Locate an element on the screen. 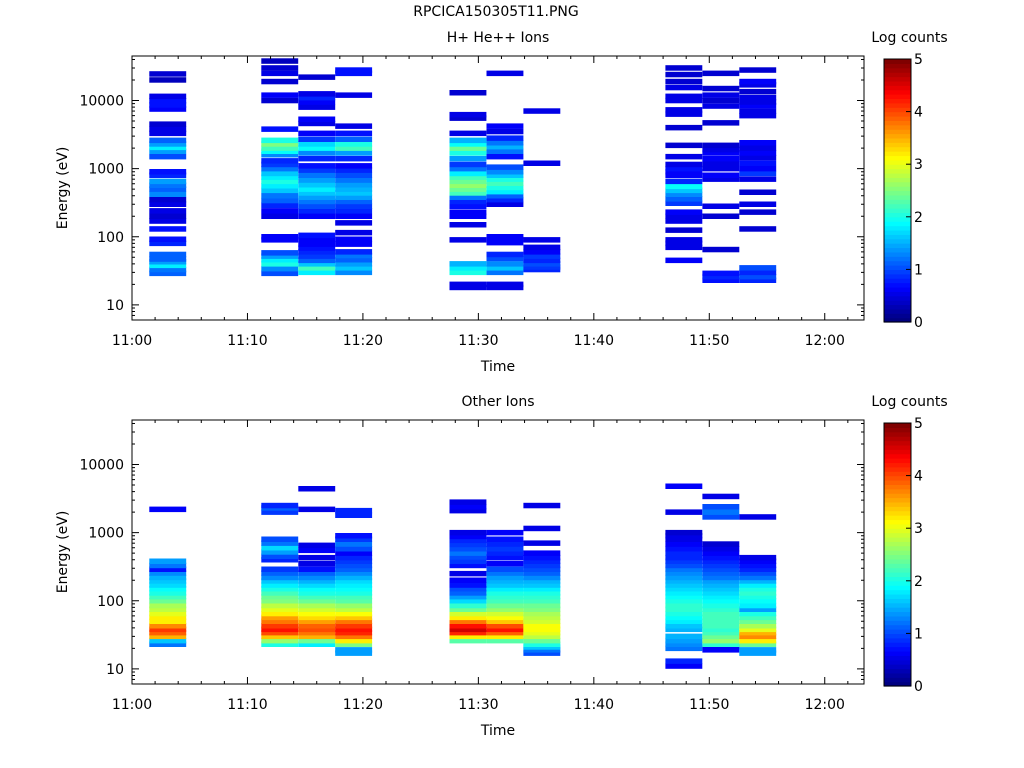 This screenshot has height=768, width=1024. colorbar-tick-label: 3 is located at coordinates (918, 165).